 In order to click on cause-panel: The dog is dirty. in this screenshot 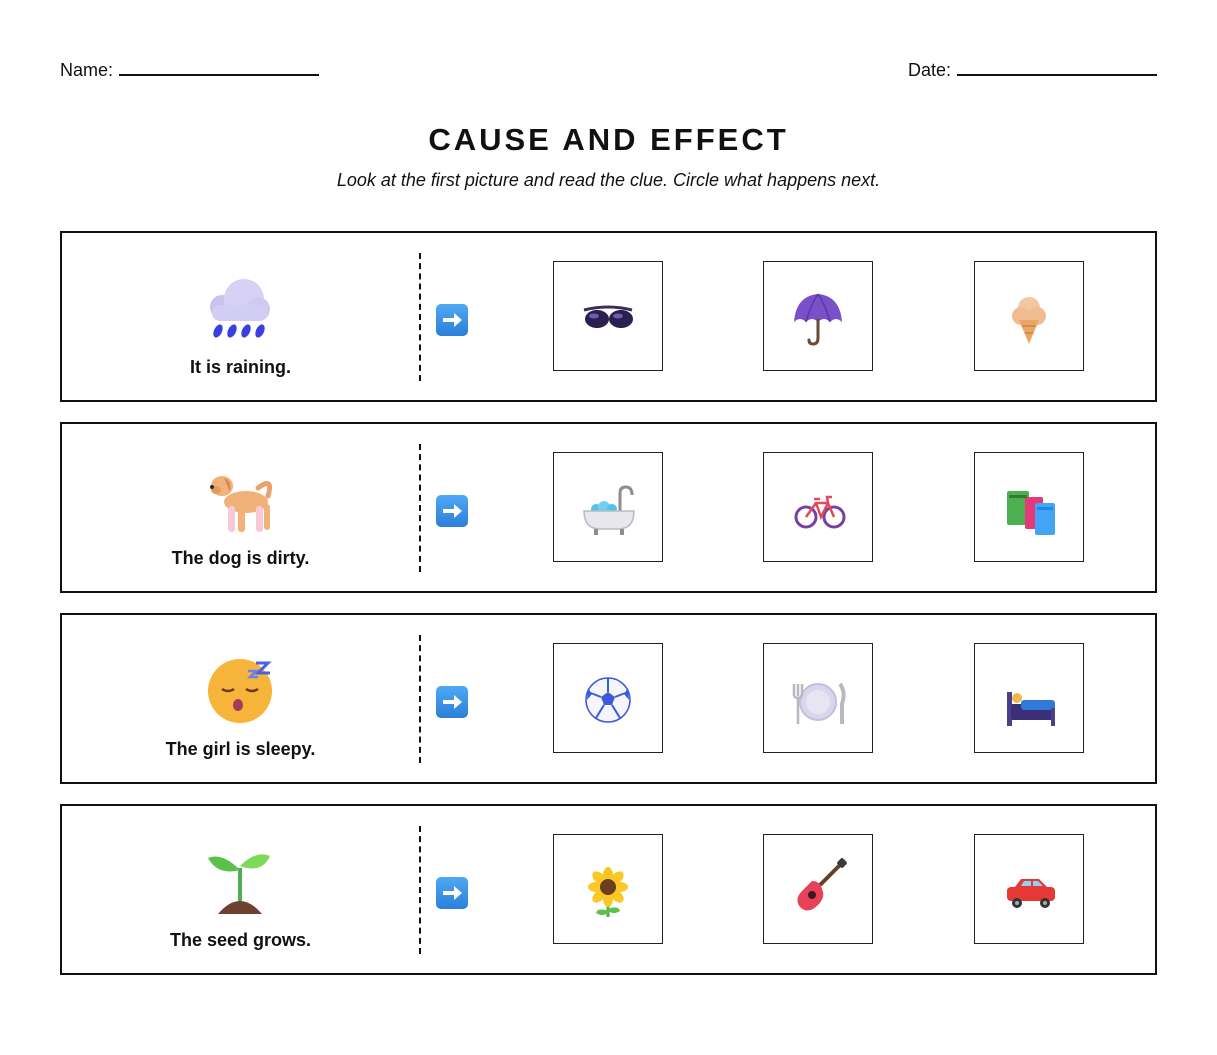, I will do `click(240, 507)`.